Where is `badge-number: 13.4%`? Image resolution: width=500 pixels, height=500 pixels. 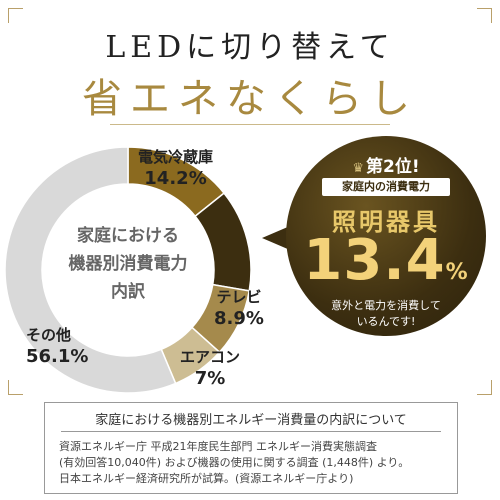 badge-number: 13.4% is located at coordinates (386, 267).